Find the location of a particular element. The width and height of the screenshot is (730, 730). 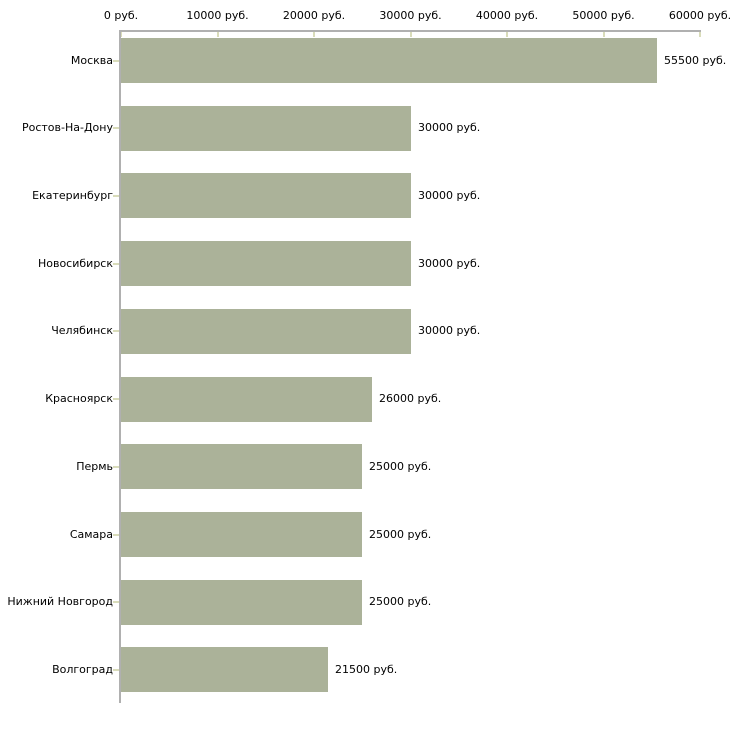

x-axis-tick-label: 30000 руб. is located at coordinates (410, 15).